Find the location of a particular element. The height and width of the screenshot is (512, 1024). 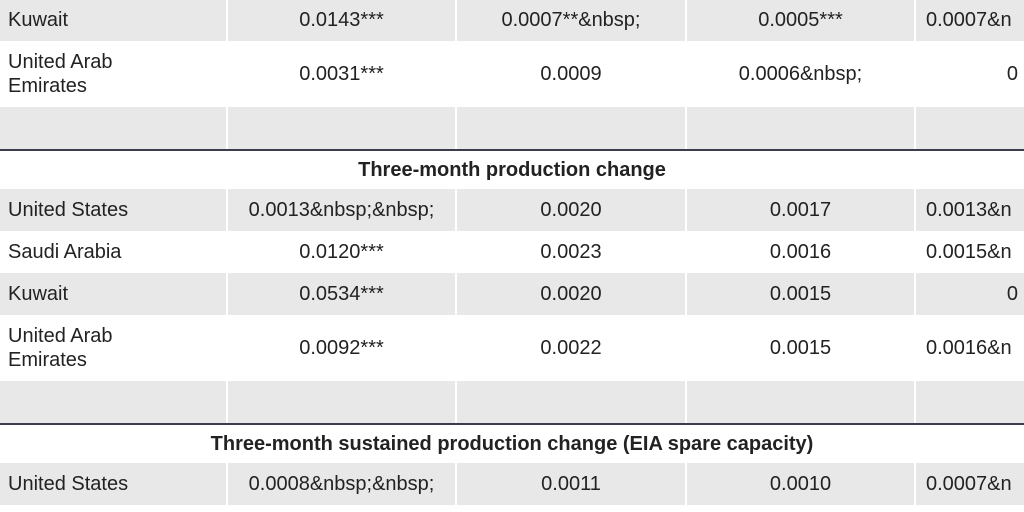

value-cell: 0.0008&nbsp;&nbsp; is located at coordinates (341, 484).